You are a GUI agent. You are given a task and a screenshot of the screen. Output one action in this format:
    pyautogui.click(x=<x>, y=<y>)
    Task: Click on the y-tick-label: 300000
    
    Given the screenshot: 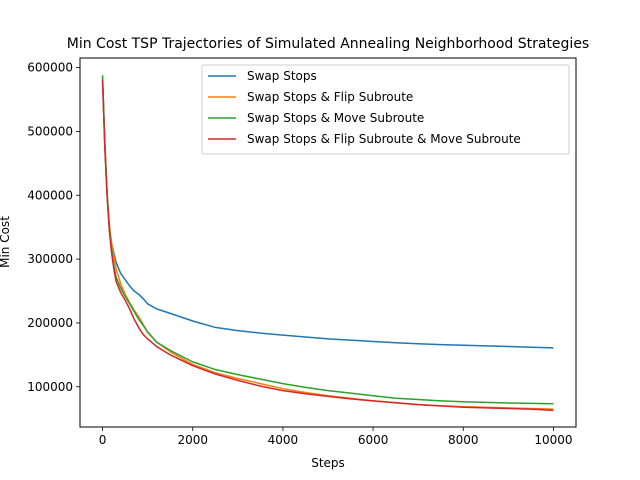 What is the action you would take?
    pyautogui.click(x=50, y=259)
    